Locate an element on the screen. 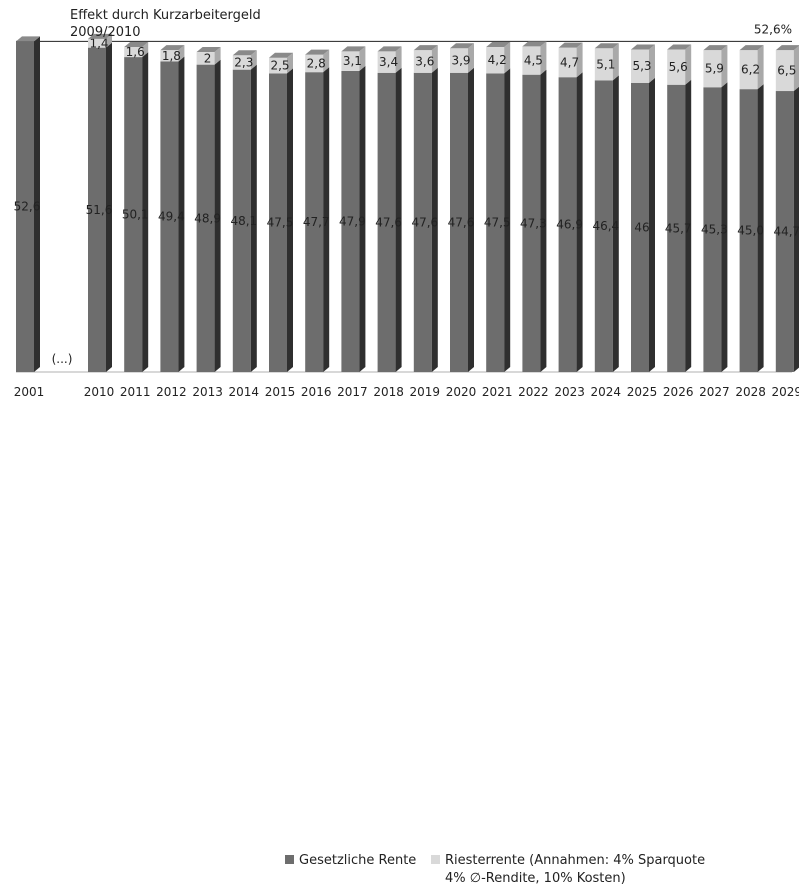  value-label-gesetzlich-2001: 52,6 is located at coordinates (27, 207).